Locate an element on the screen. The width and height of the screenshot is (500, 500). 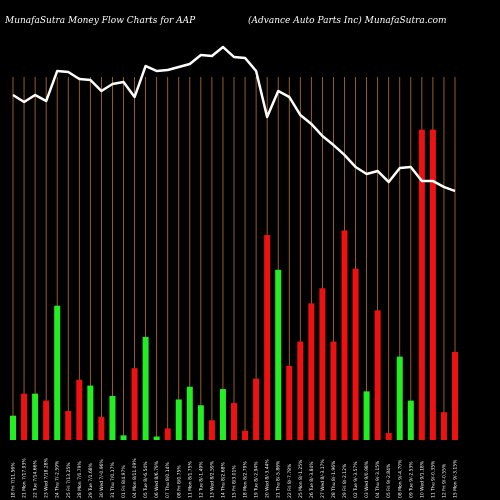
x-tick-label: 08 Fri 8/0.75% is located at coordinates (179, 481).